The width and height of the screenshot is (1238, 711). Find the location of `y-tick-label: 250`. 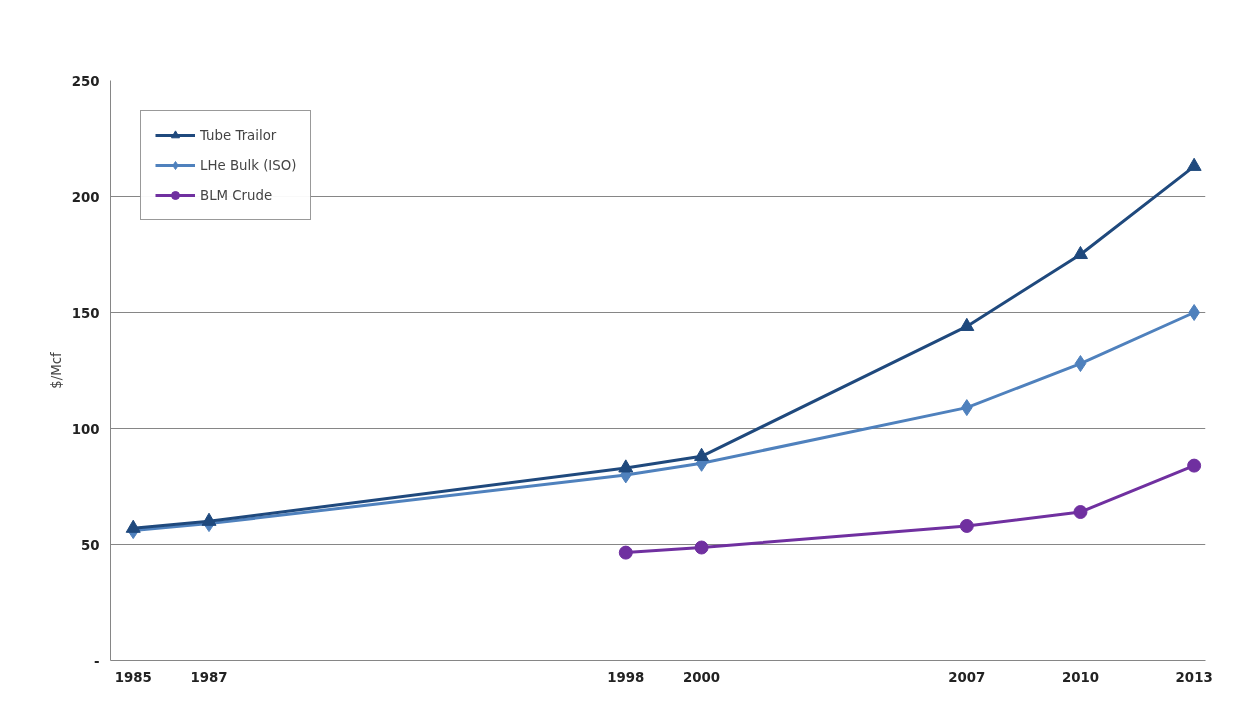

y-tick-label: 250 is located at coordinates (85, 81).